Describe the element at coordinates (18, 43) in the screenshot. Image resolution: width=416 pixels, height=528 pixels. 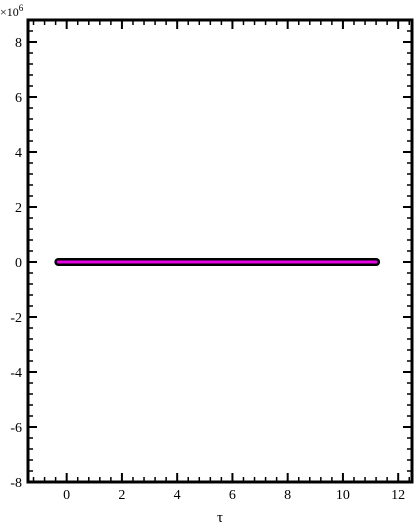
I see `y-tick-label: 8` at that location.